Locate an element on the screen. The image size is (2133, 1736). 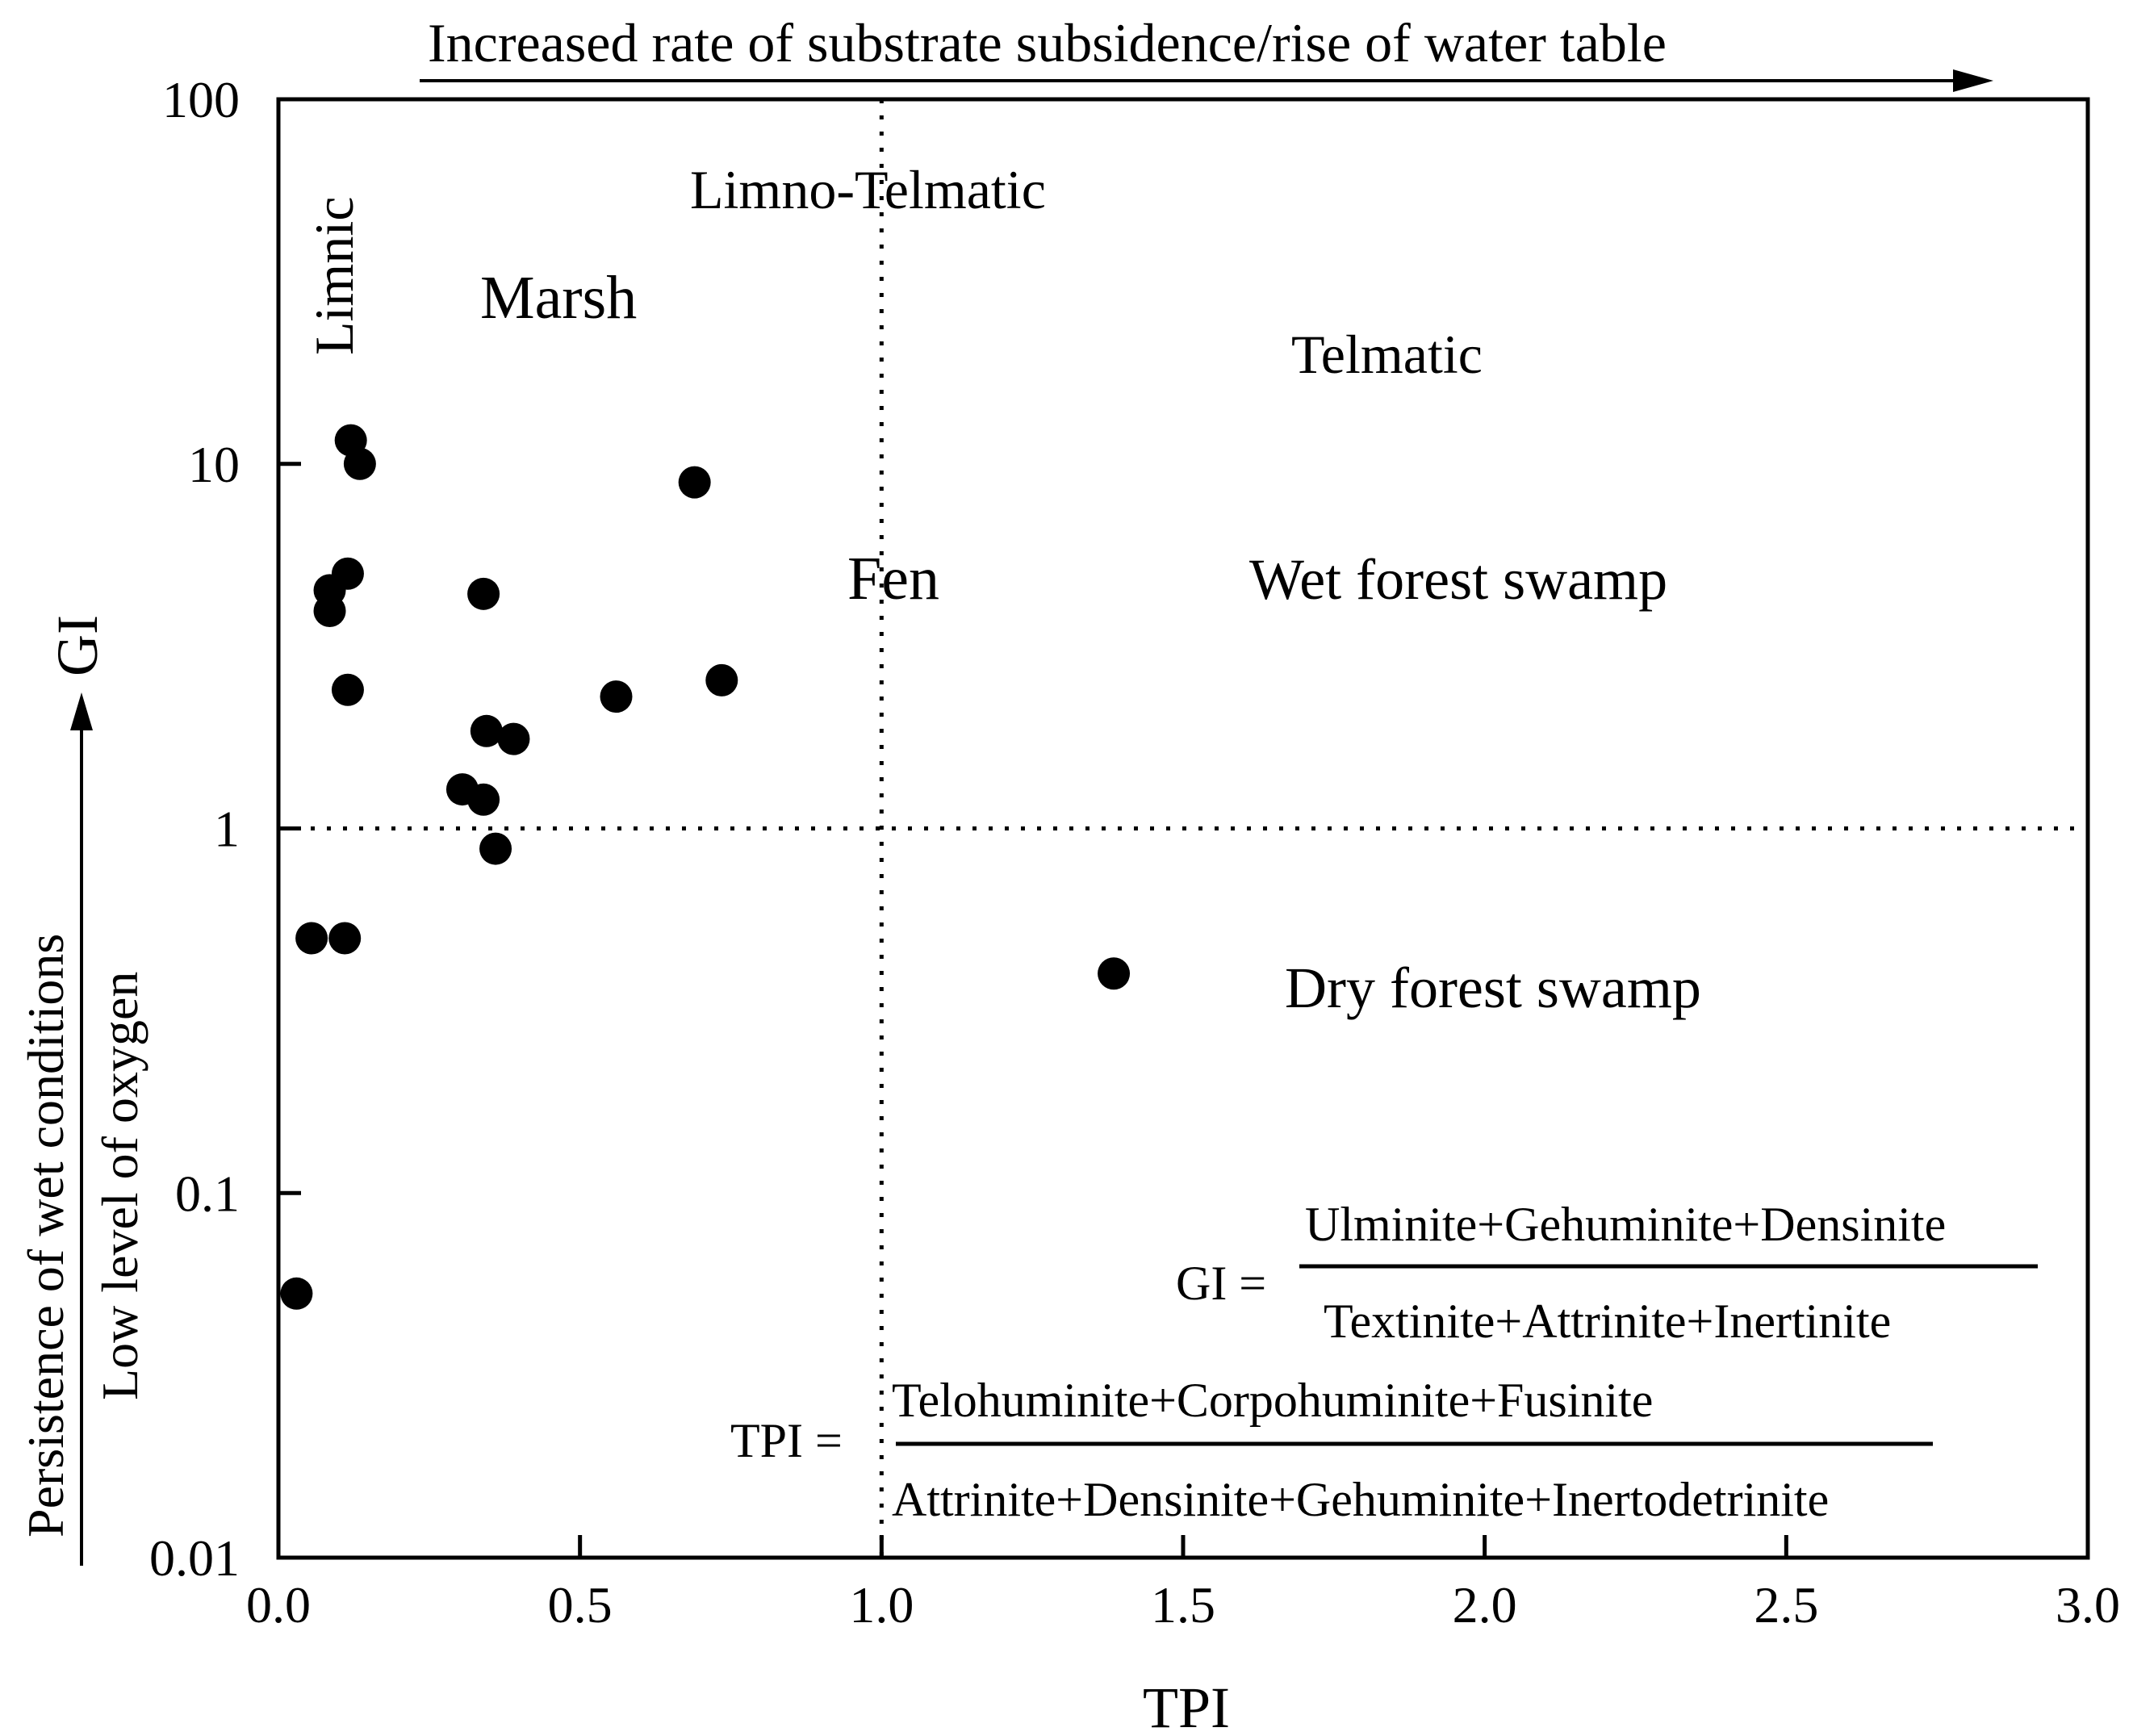
y-axis-label: GI is located at coordinates (77, 646).